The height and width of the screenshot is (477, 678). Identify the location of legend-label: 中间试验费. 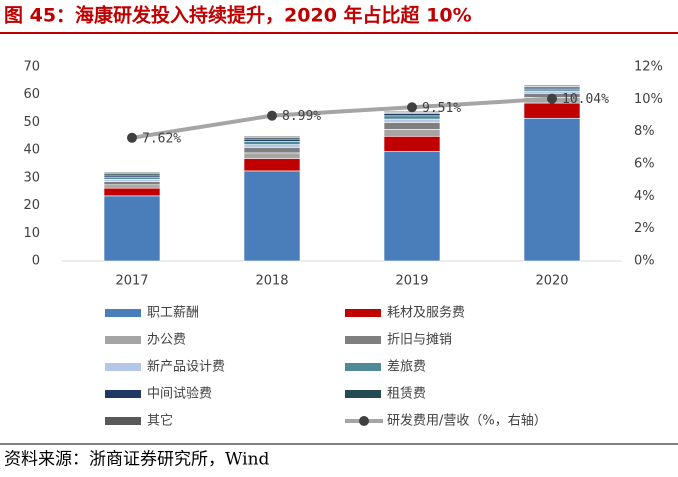
(179, 394).